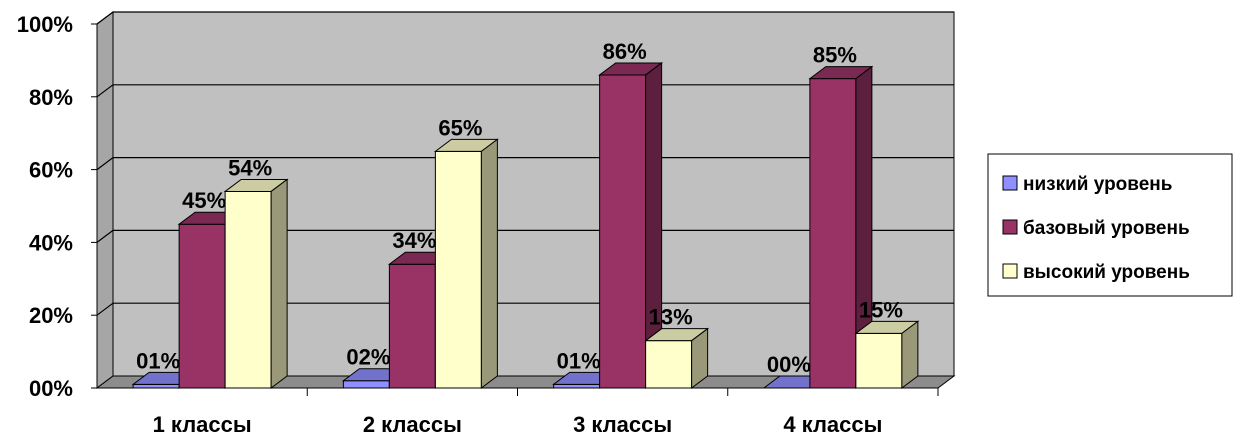  Describe the element at coordinates (789, 364) in the screenshot. I see `data-label: 00%` at that location.